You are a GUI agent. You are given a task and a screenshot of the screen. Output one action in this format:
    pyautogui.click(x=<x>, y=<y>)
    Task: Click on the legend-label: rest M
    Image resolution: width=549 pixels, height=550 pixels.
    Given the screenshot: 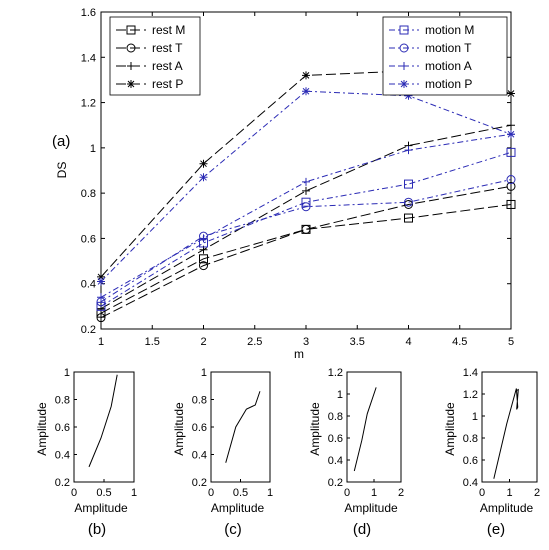 What is the action you would take?
    pyautogui.click(x=168, y=30)
    